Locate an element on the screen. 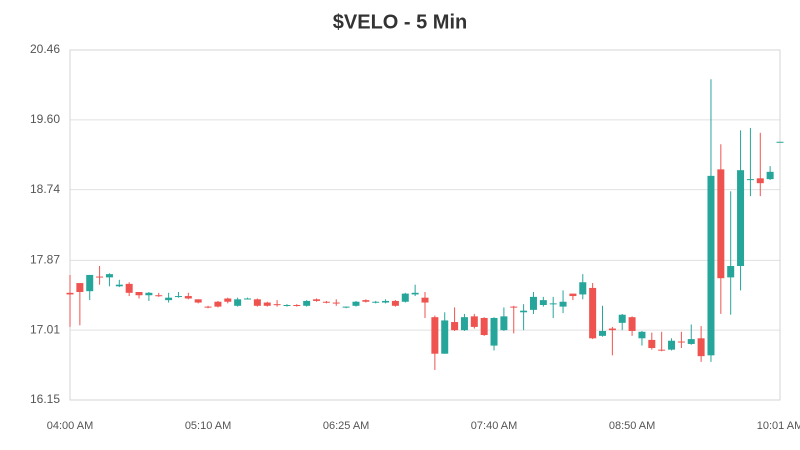  y-tick-label: 20.46 is located at coordinates (45, 49).